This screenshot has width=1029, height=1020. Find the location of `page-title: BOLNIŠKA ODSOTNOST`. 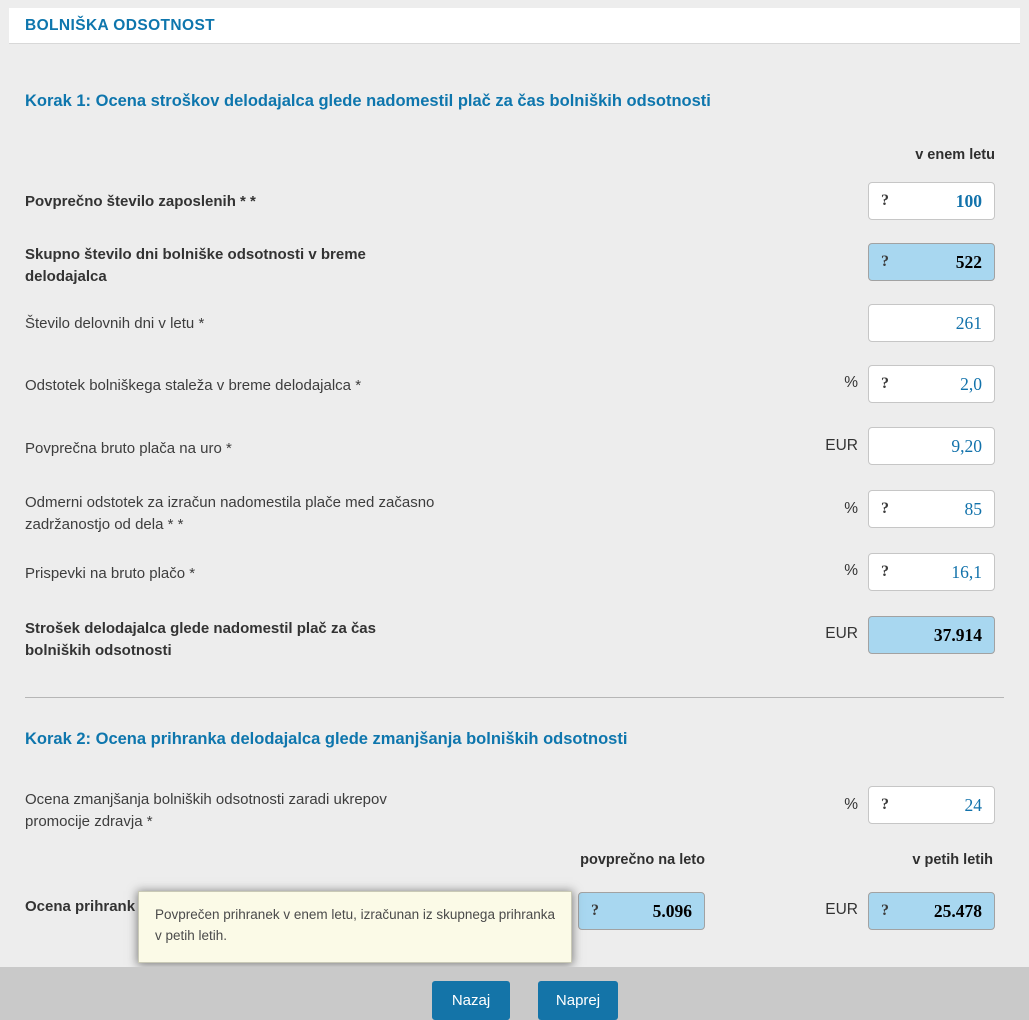

page-title: BOLNIŠKA ODSOTNOST is located at coordinates (120, 25).